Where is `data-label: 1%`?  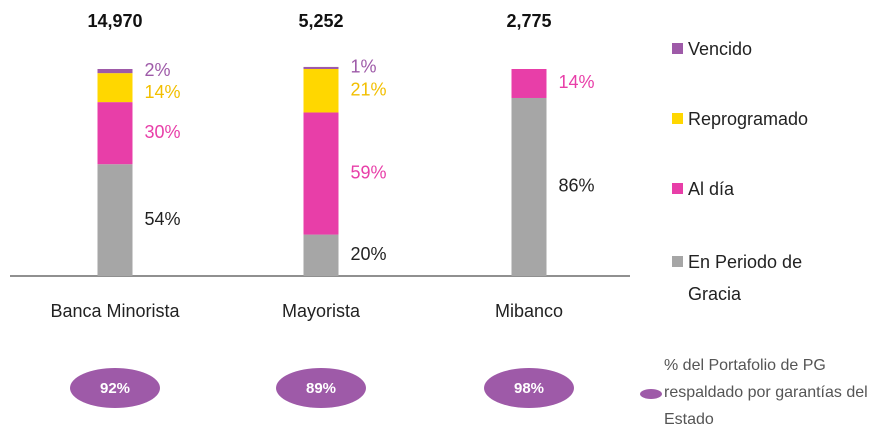 data-label: 1% is located at coordinates (364, 67).